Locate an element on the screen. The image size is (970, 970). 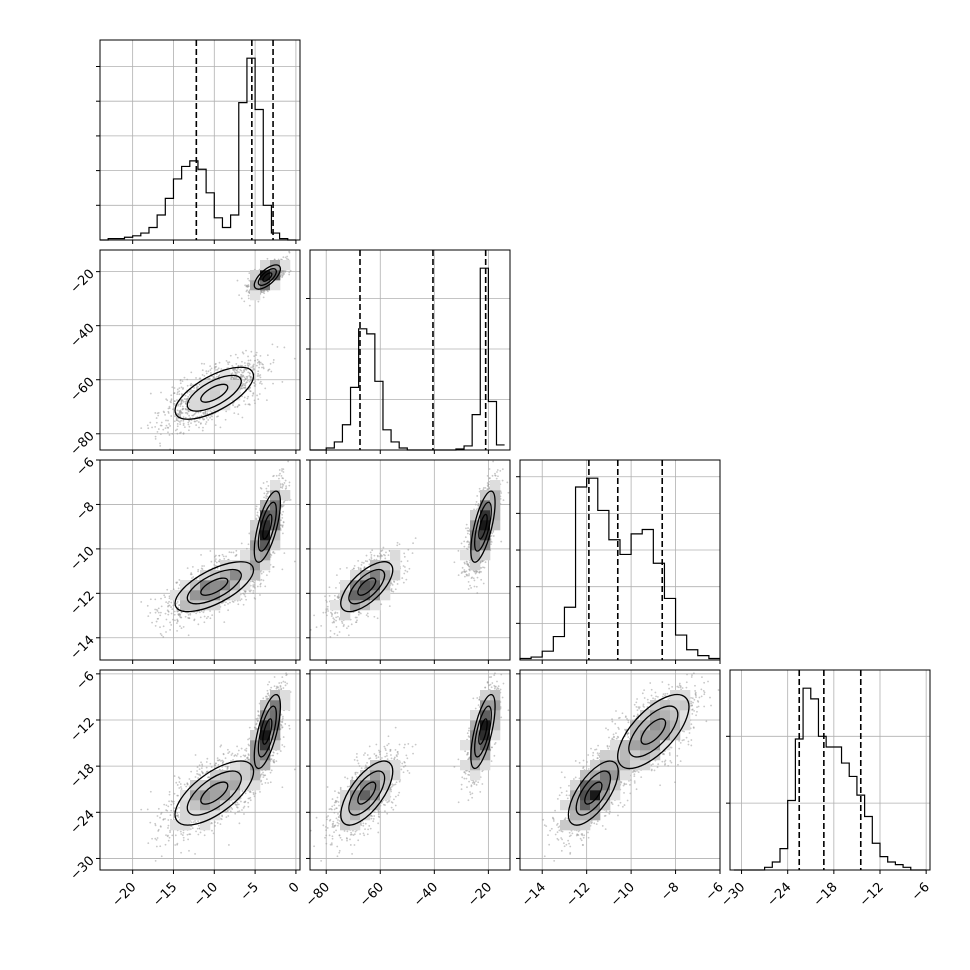
ytick-label-3-1: −24 is located at coordinates (83, 822).